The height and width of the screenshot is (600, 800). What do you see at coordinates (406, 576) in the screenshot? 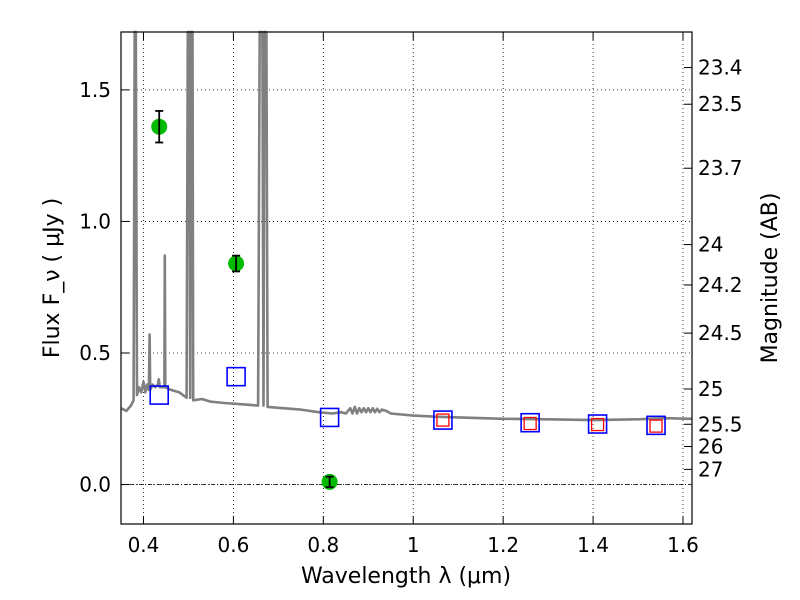
I see `x-axis-label: Wavelength λ (μm)` at bounding box center [406, 576].